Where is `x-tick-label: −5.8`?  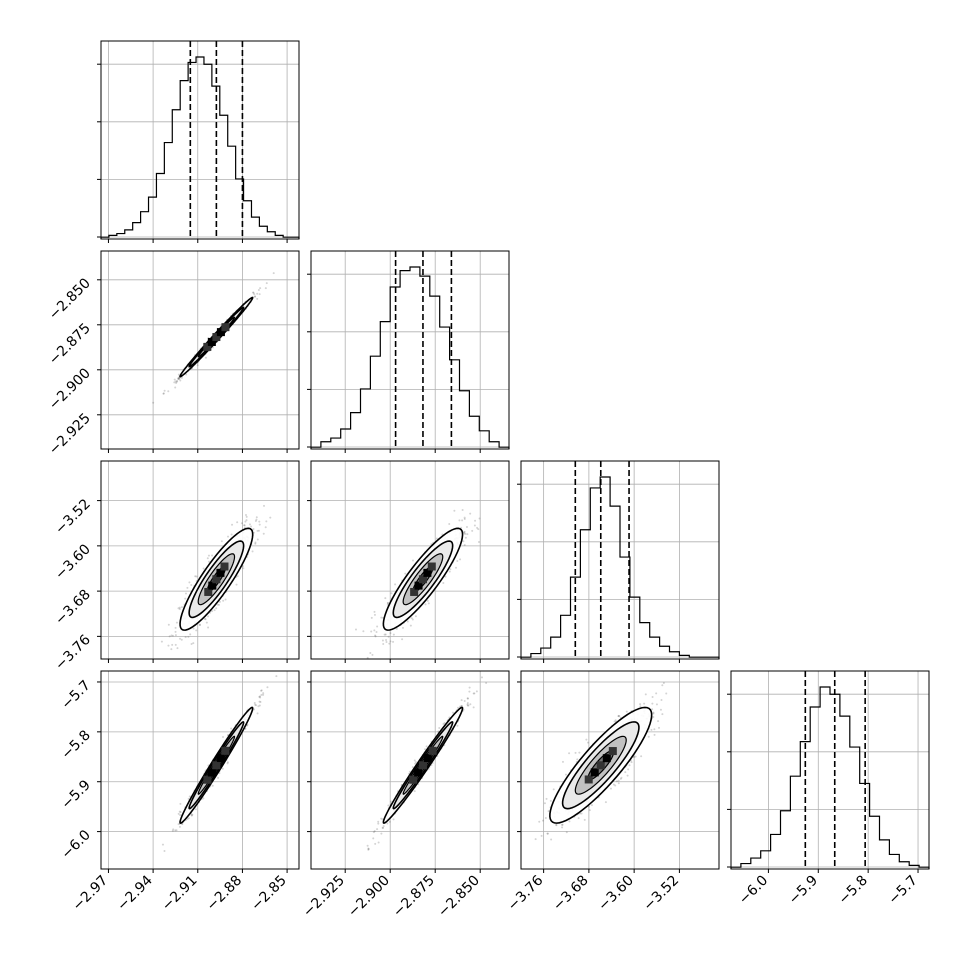 x-tick-label: −5.8 is located at coordinates (853, 890).